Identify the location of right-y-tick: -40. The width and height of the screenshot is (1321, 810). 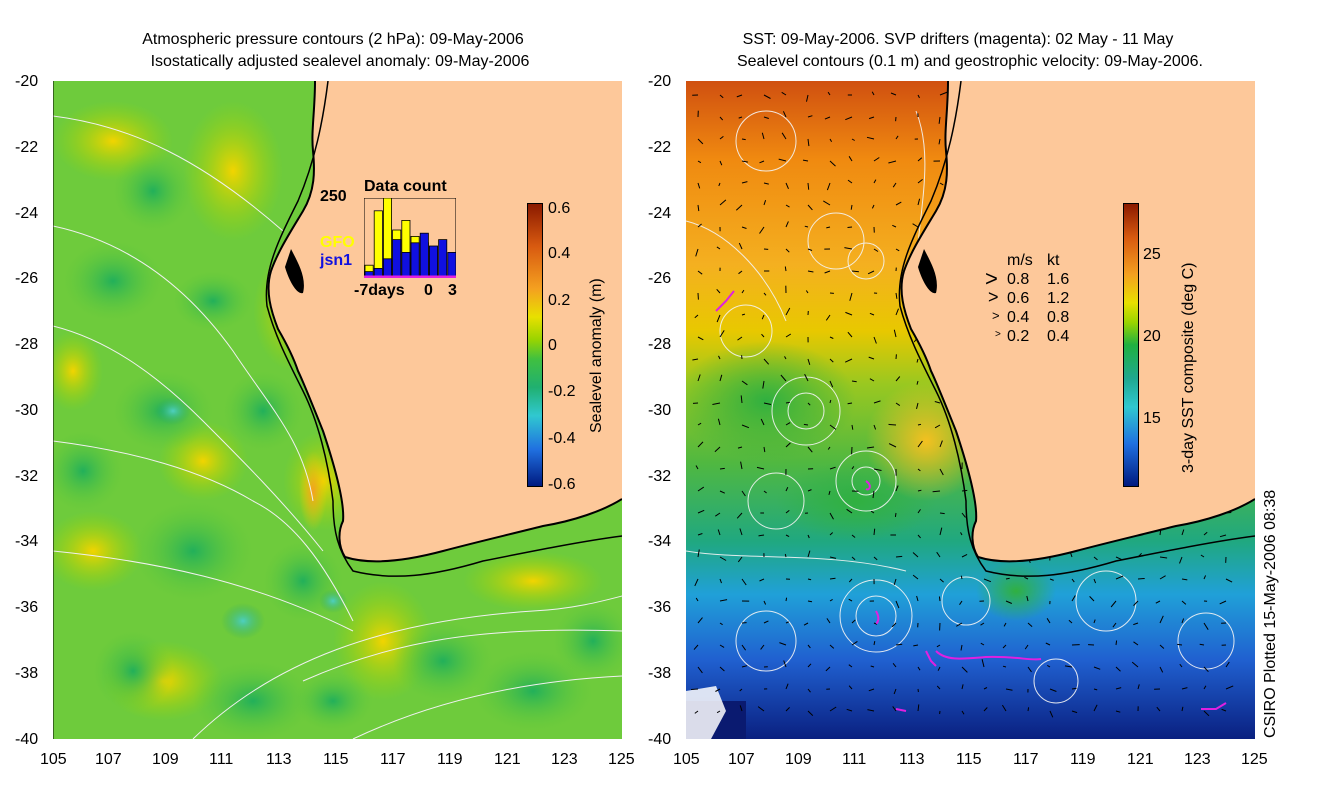
(660, 739).